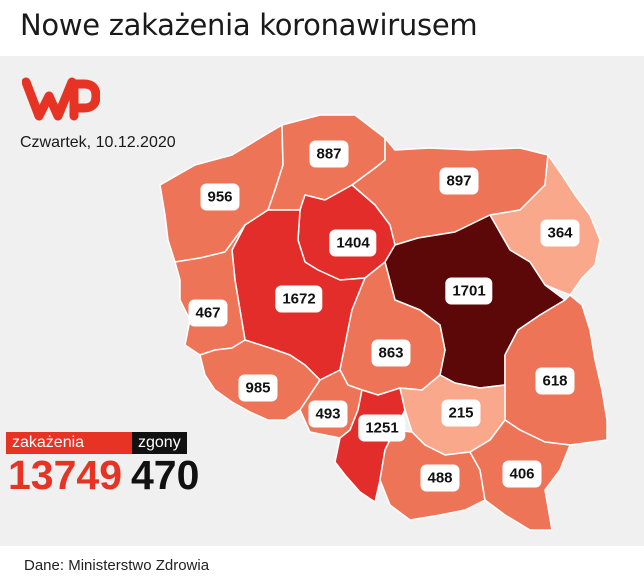 This screenshot has height=587, width=644. What do you see at coordinates (65, 475) in the screenshot?
I see `infections-count: 13749` at bounding box center [65, 475].